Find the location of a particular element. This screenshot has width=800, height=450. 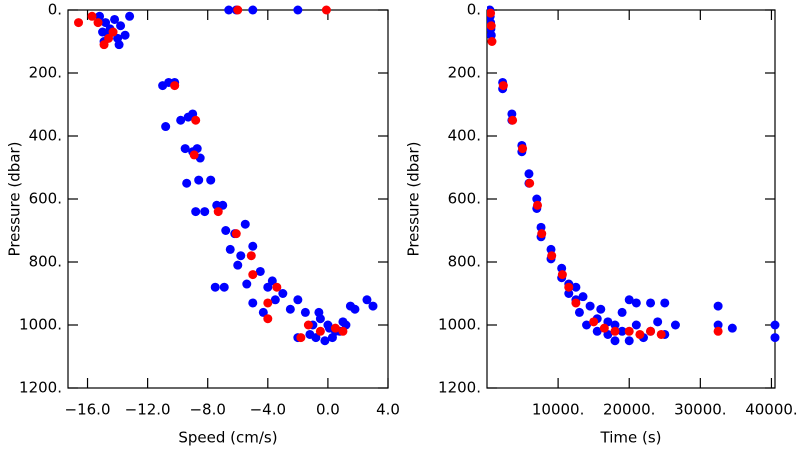

x-tick-label: 0.0 is located at coordinates (328, 410).